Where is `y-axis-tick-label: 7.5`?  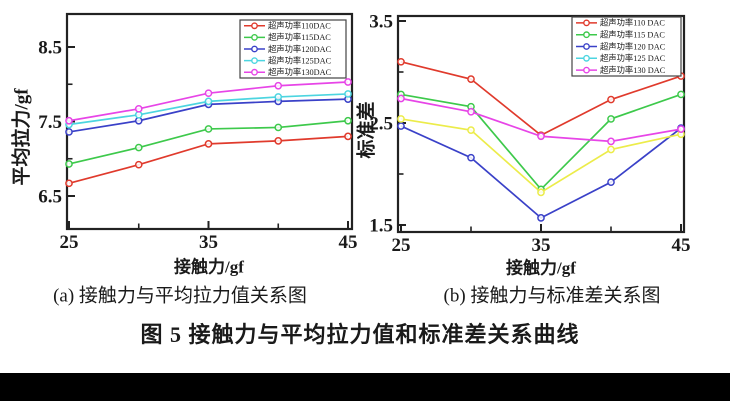 y-axis-tick-label: 7.5 is located at coordinates (50, 122).